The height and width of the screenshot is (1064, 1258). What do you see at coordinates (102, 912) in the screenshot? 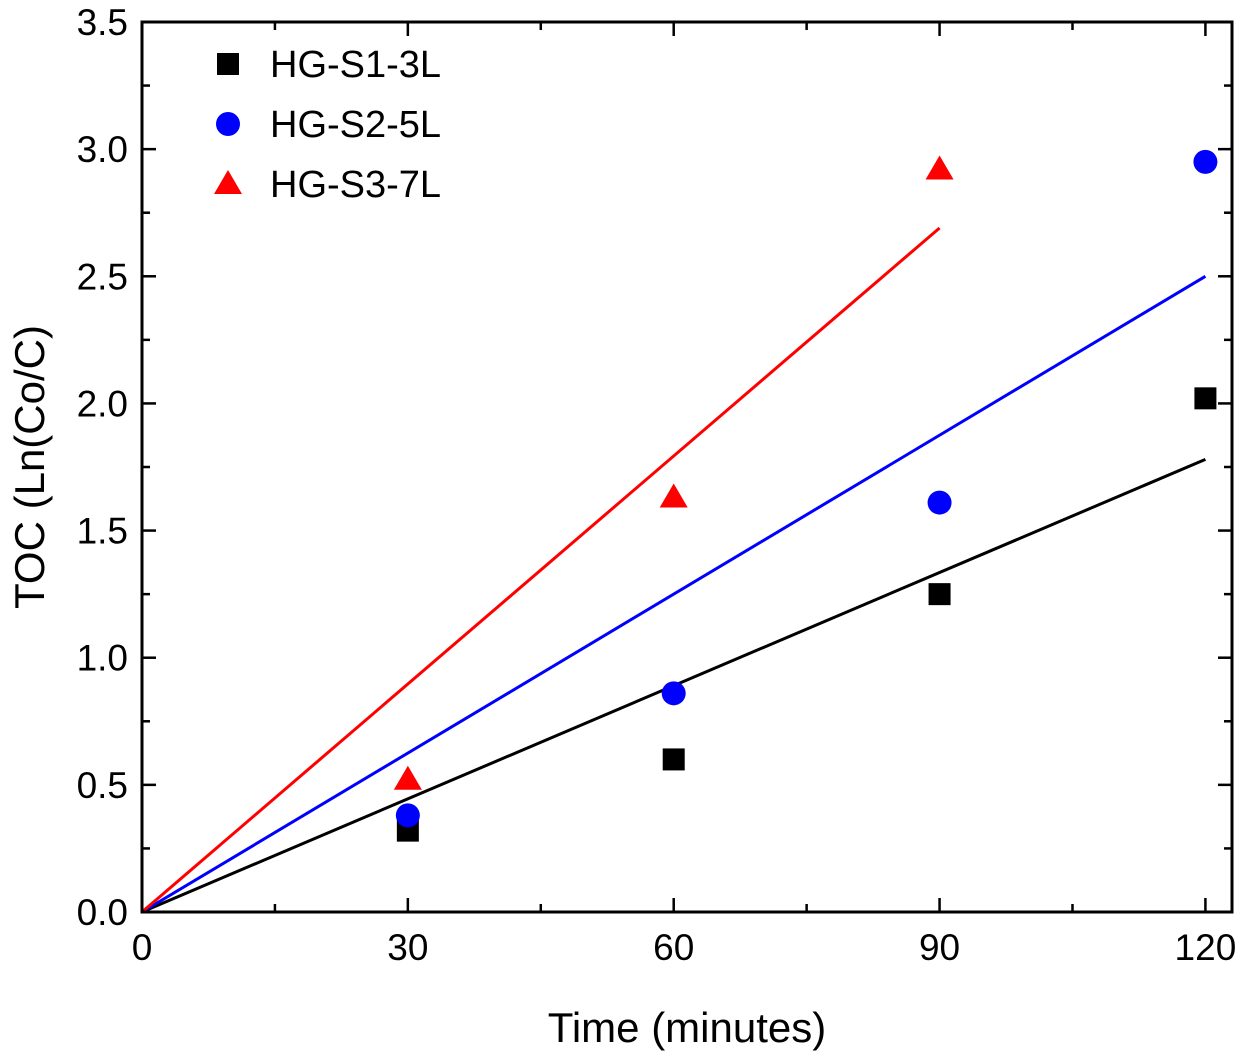
I see `y-tick-label: 0.0` at bounding box center [102, 912].